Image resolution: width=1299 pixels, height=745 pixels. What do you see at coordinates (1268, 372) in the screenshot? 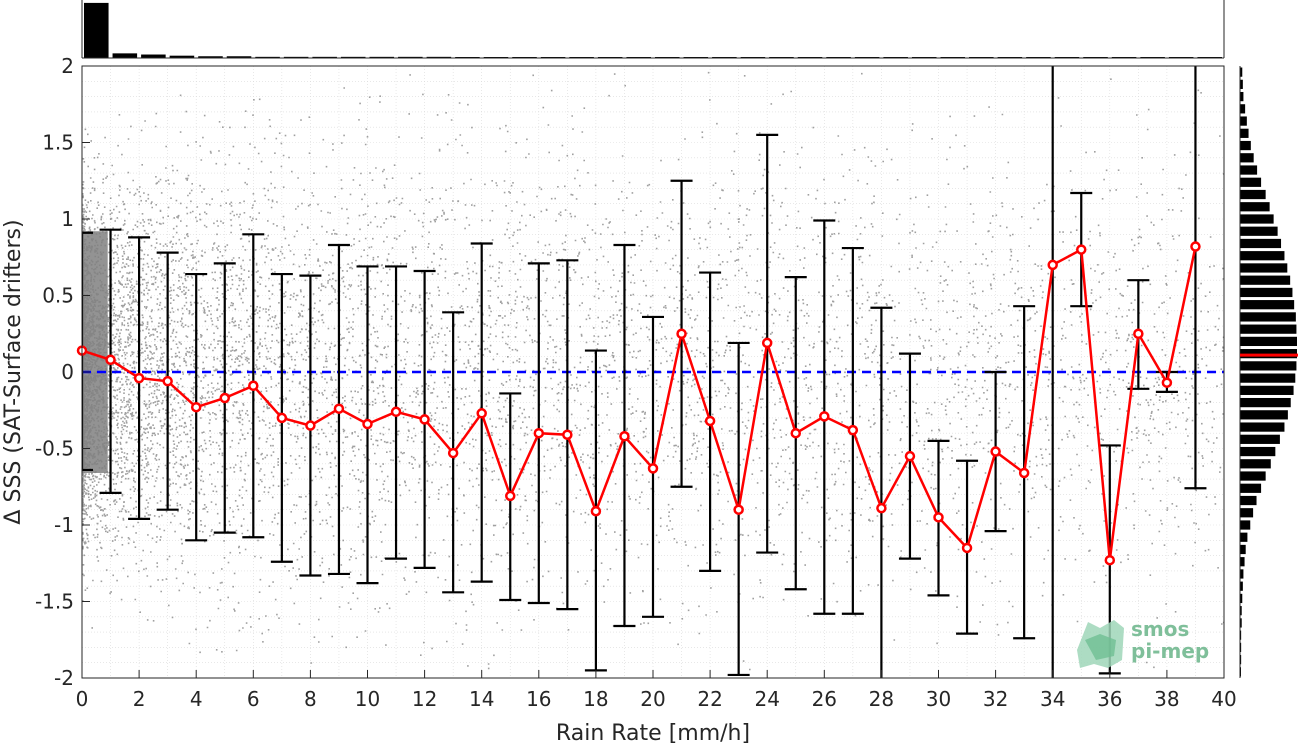
I see `right-histogram` at bounding box center [1268, 372].